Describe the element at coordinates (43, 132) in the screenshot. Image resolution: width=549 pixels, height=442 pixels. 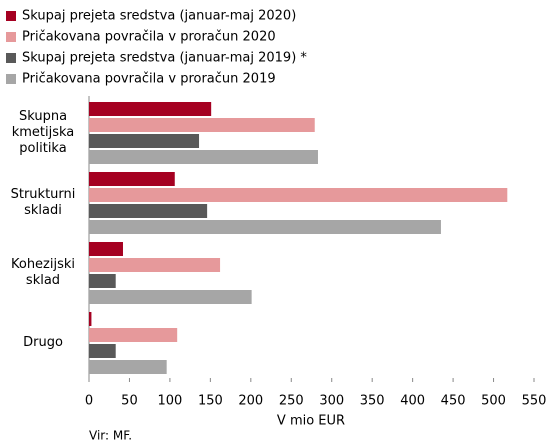
I see `y-tick-label: Skupna kmetijska politika` at that location.